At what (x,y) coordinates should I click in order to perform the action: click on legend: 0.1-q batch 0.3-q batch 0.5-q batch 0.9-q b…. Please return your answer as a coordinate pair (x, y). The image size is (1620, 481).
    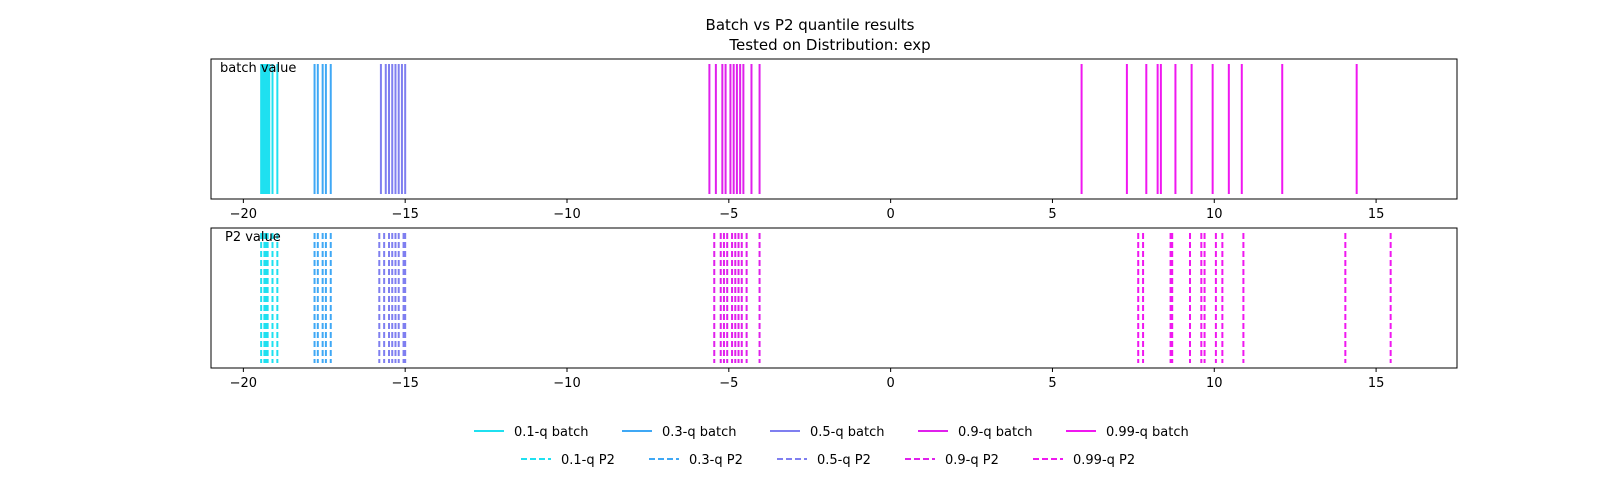
    Looking at the image, I should click on (831, 446).